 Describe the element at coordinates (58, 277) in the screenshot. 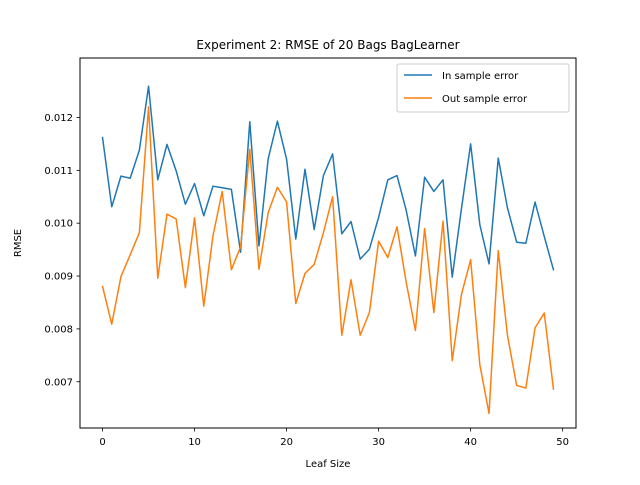

I see `y-tick-label: 0.009` at that location.